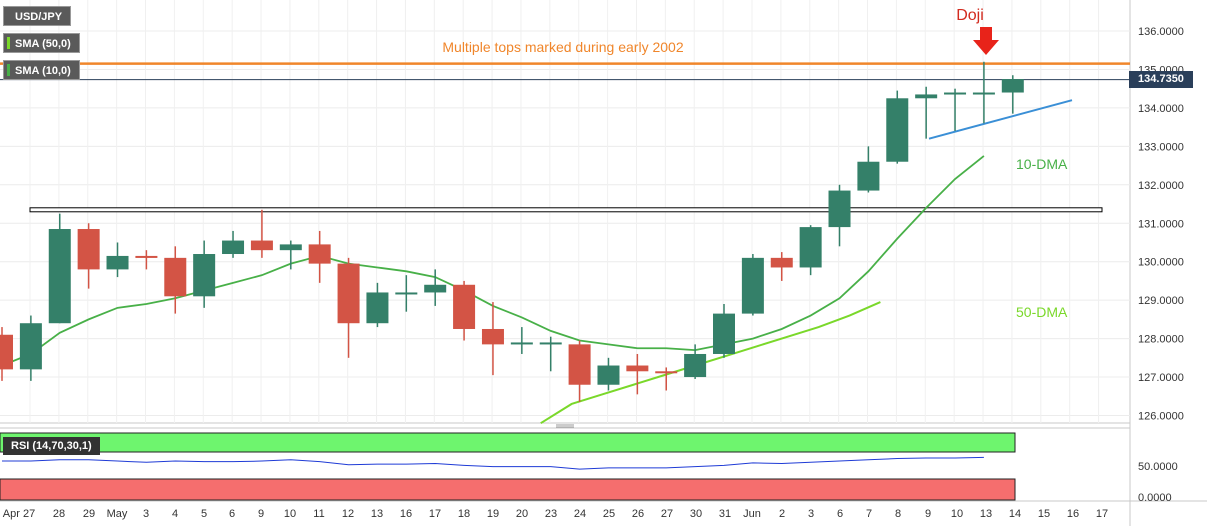 Image resolution: width=1207 pixels, height=526 pixels. I want to click on x-tick-label: 29, so click(89, 514).